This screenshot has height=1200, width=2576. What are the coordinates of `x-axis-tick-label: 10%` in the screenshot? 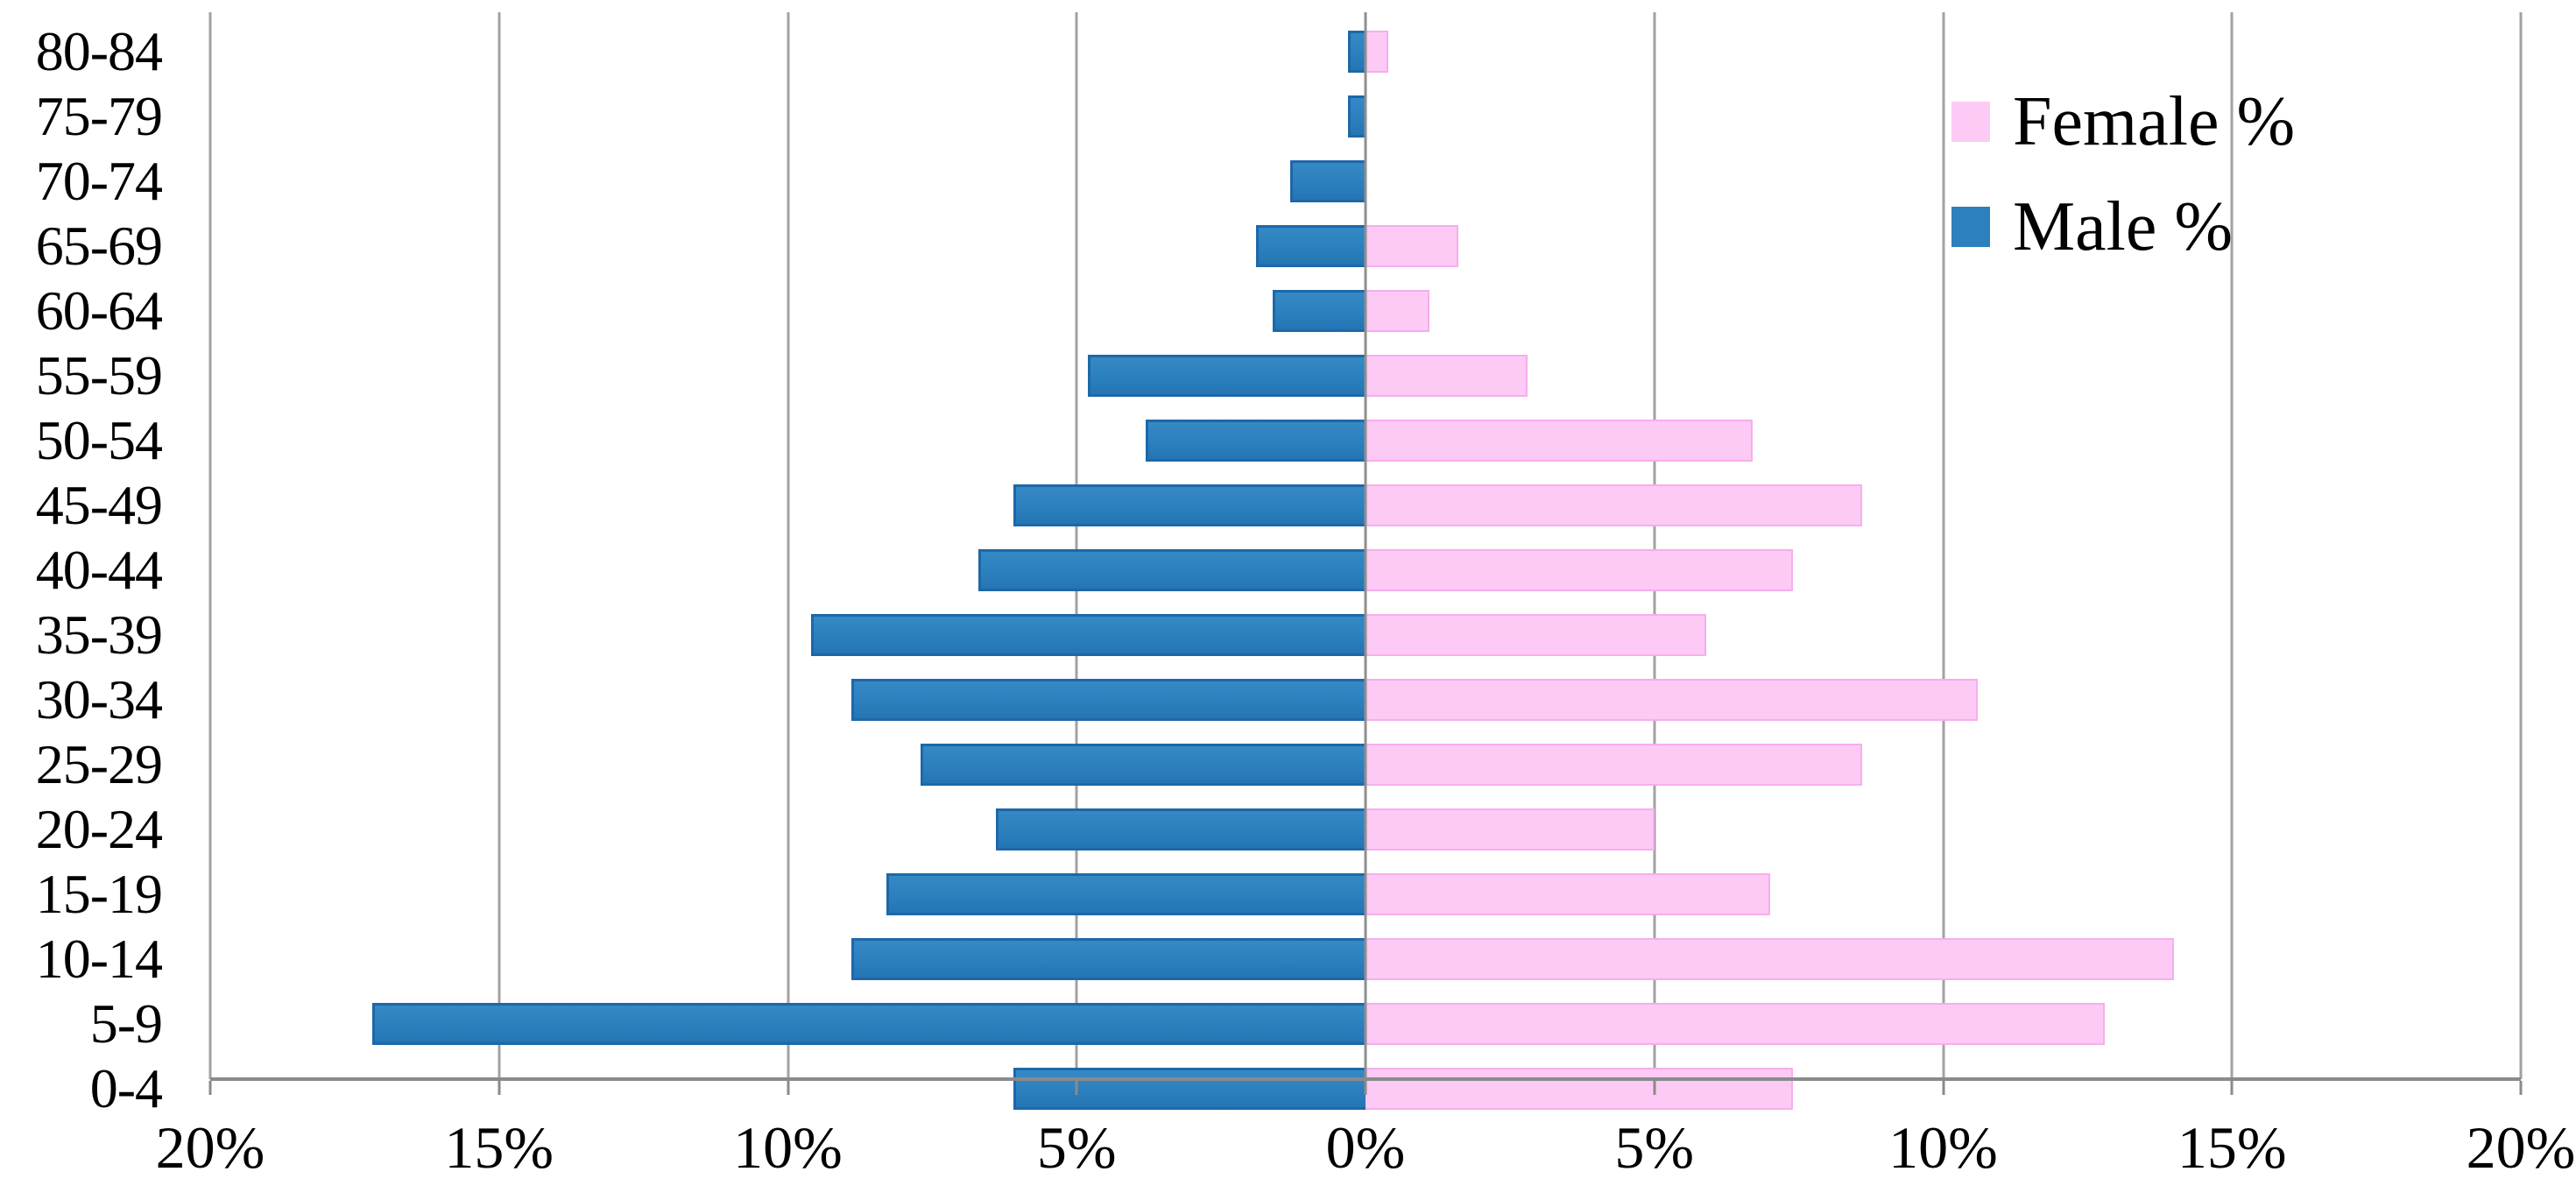 It's located at (788, 1147).